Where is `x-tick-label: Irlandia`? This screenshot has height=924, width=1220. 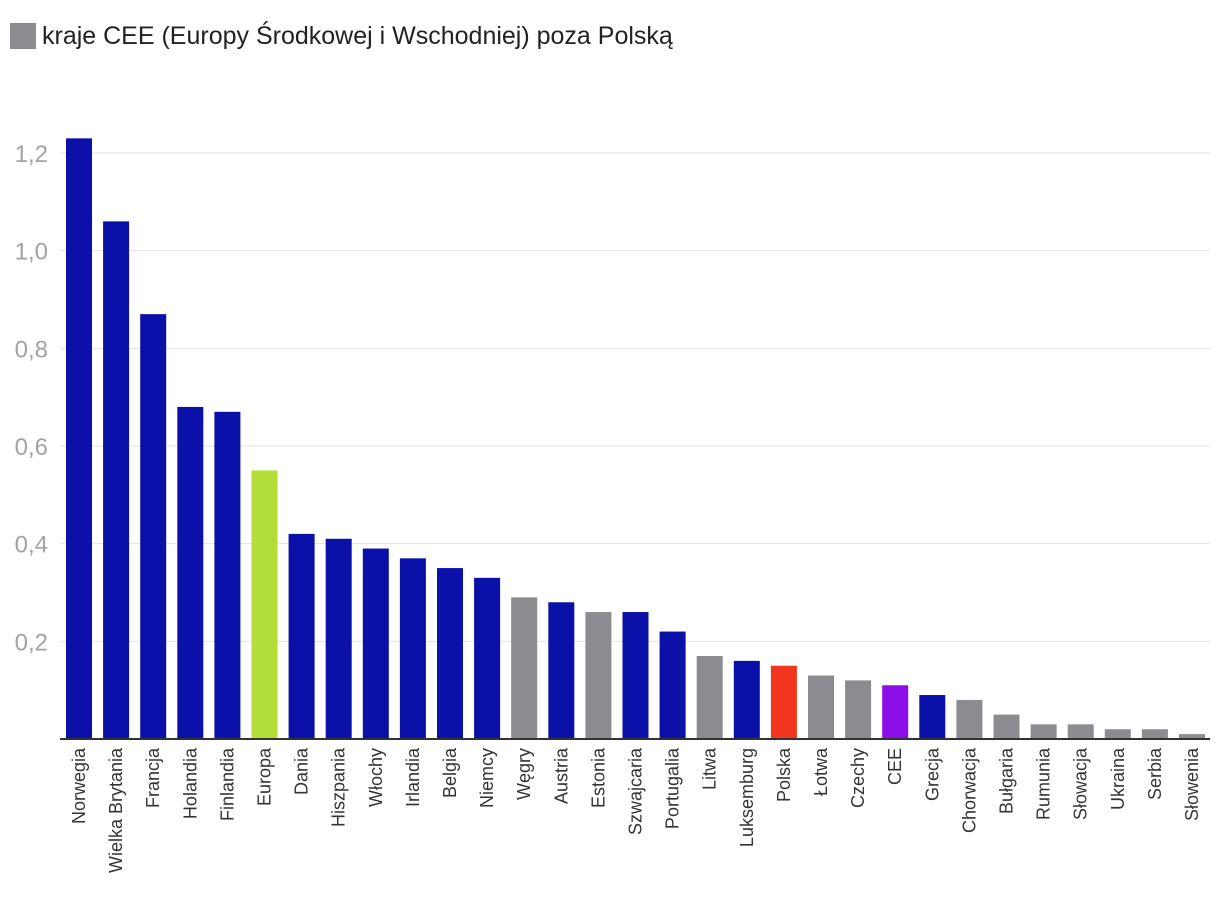
x-tick-label: Irlandia is located at coordinates (413, 777).